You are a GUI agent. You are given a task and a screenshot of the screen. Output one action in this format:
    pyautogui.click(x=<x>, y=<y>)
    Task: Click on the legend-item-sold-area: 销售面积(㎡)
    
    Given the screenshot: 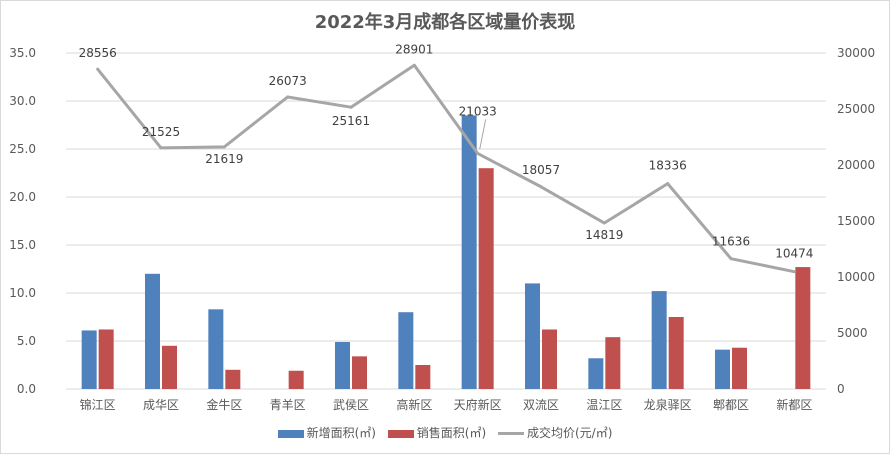 What is the action you would take?
    pyautogui.click(x=437, y=432)
    